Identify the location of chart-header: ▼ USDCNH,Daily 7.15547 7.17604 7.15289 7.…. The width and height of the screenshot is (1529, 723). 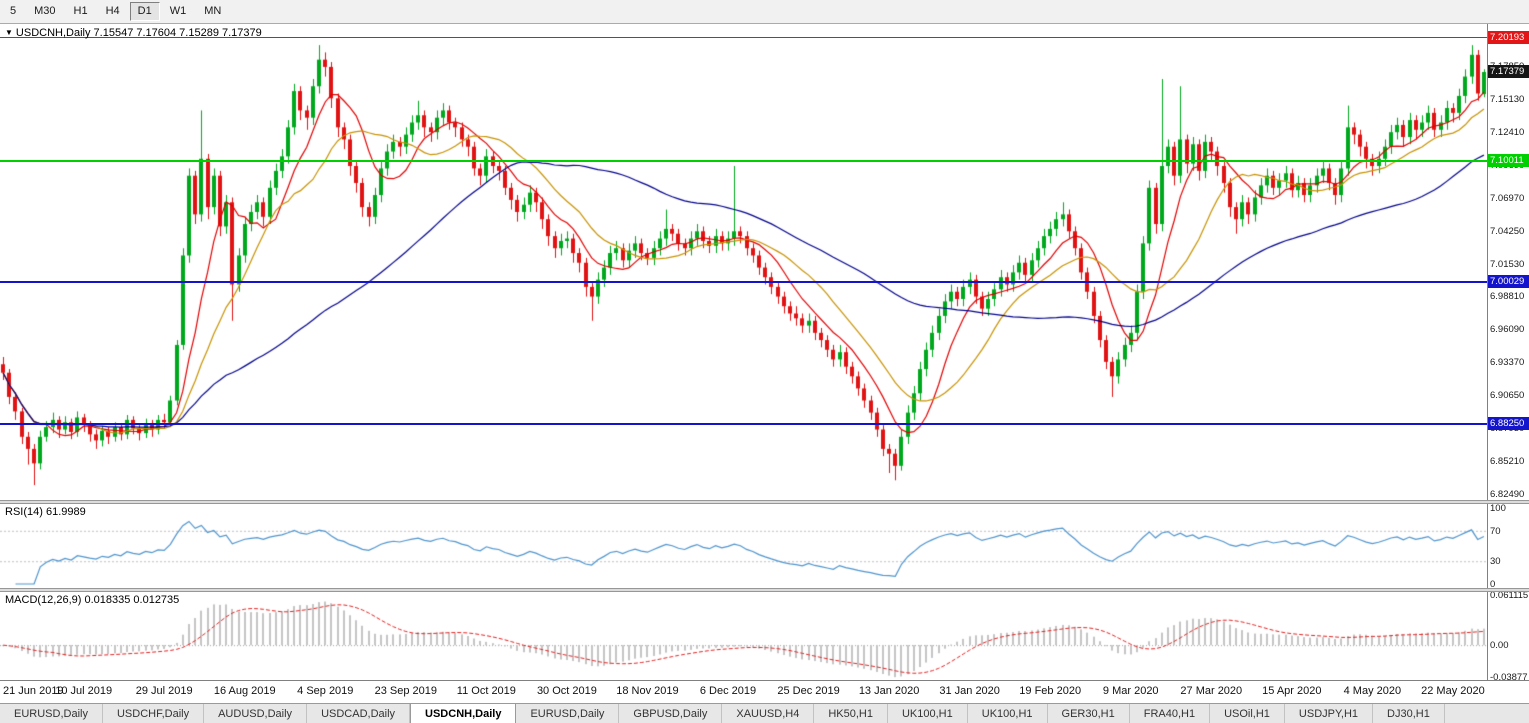
(133, 33).